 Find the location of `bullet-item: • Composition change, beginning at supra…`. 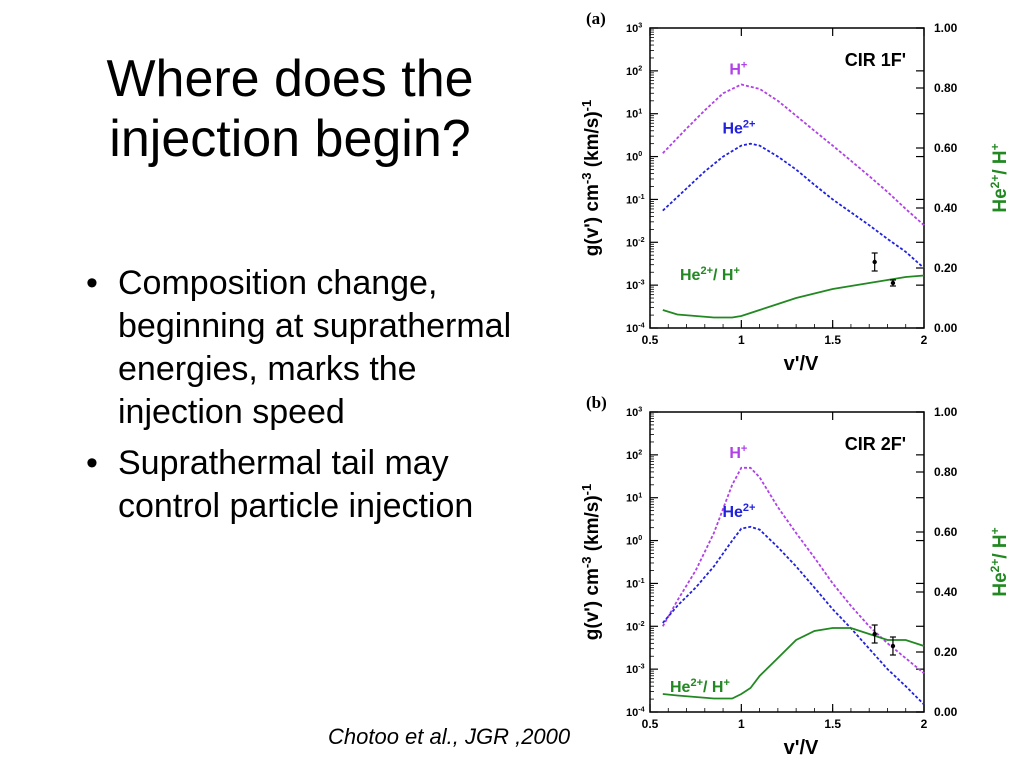

bullet-item: • Composition change, beginning at supra… is located at coordinates (305, 348).